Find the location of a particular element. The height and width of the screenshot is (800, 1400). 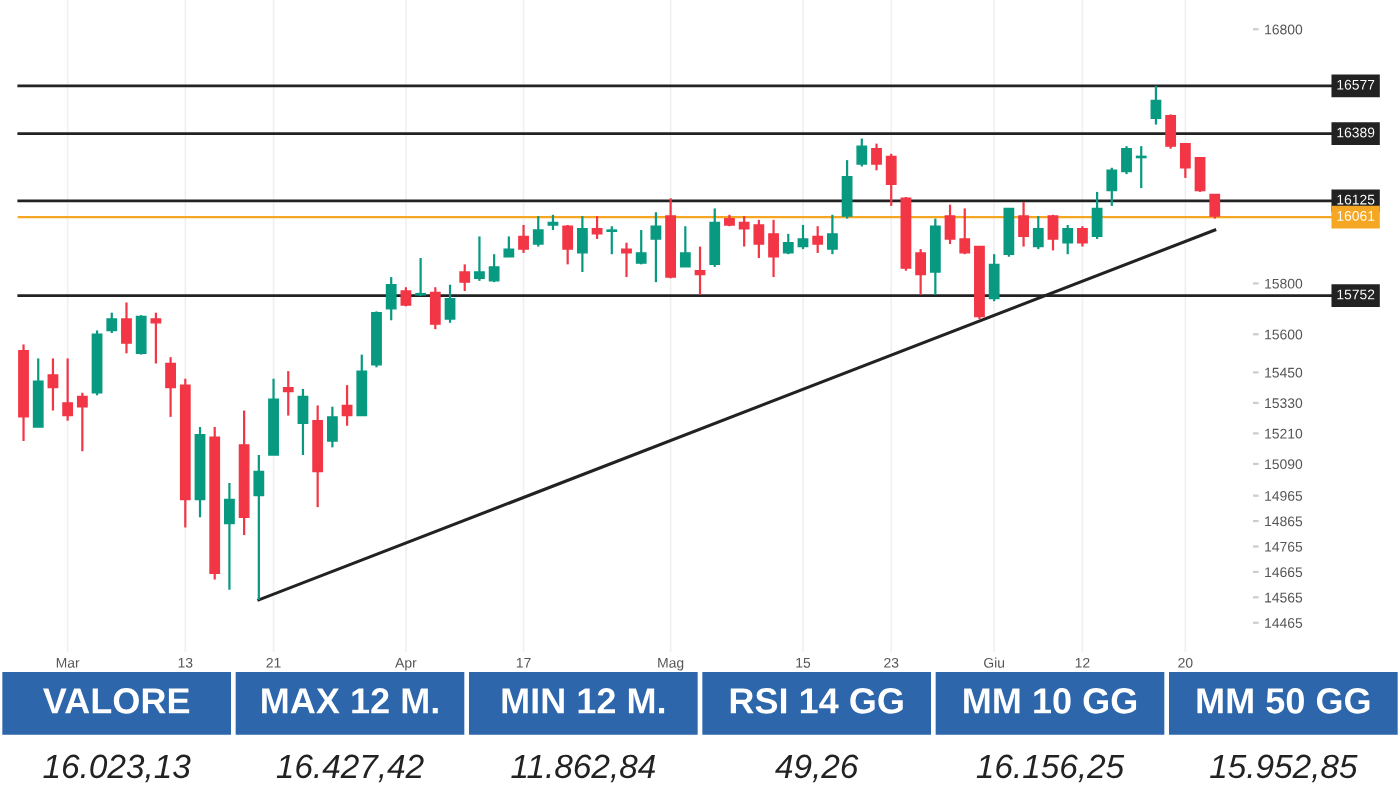

text: 49,26 is located at coordinates (817, 768).